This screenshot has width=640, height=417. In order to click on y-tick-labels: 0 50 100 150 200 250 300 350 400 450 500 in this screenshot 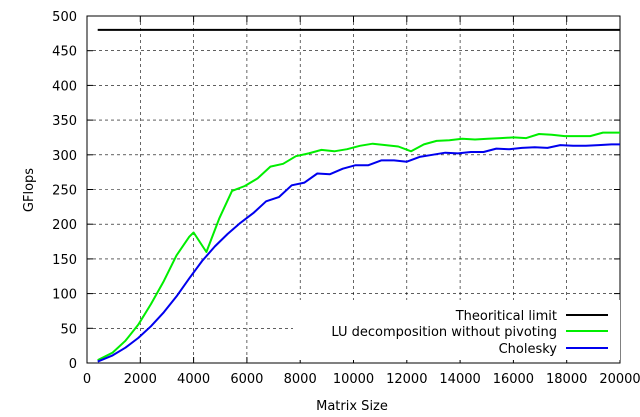, I will do `click(64, 191)`.